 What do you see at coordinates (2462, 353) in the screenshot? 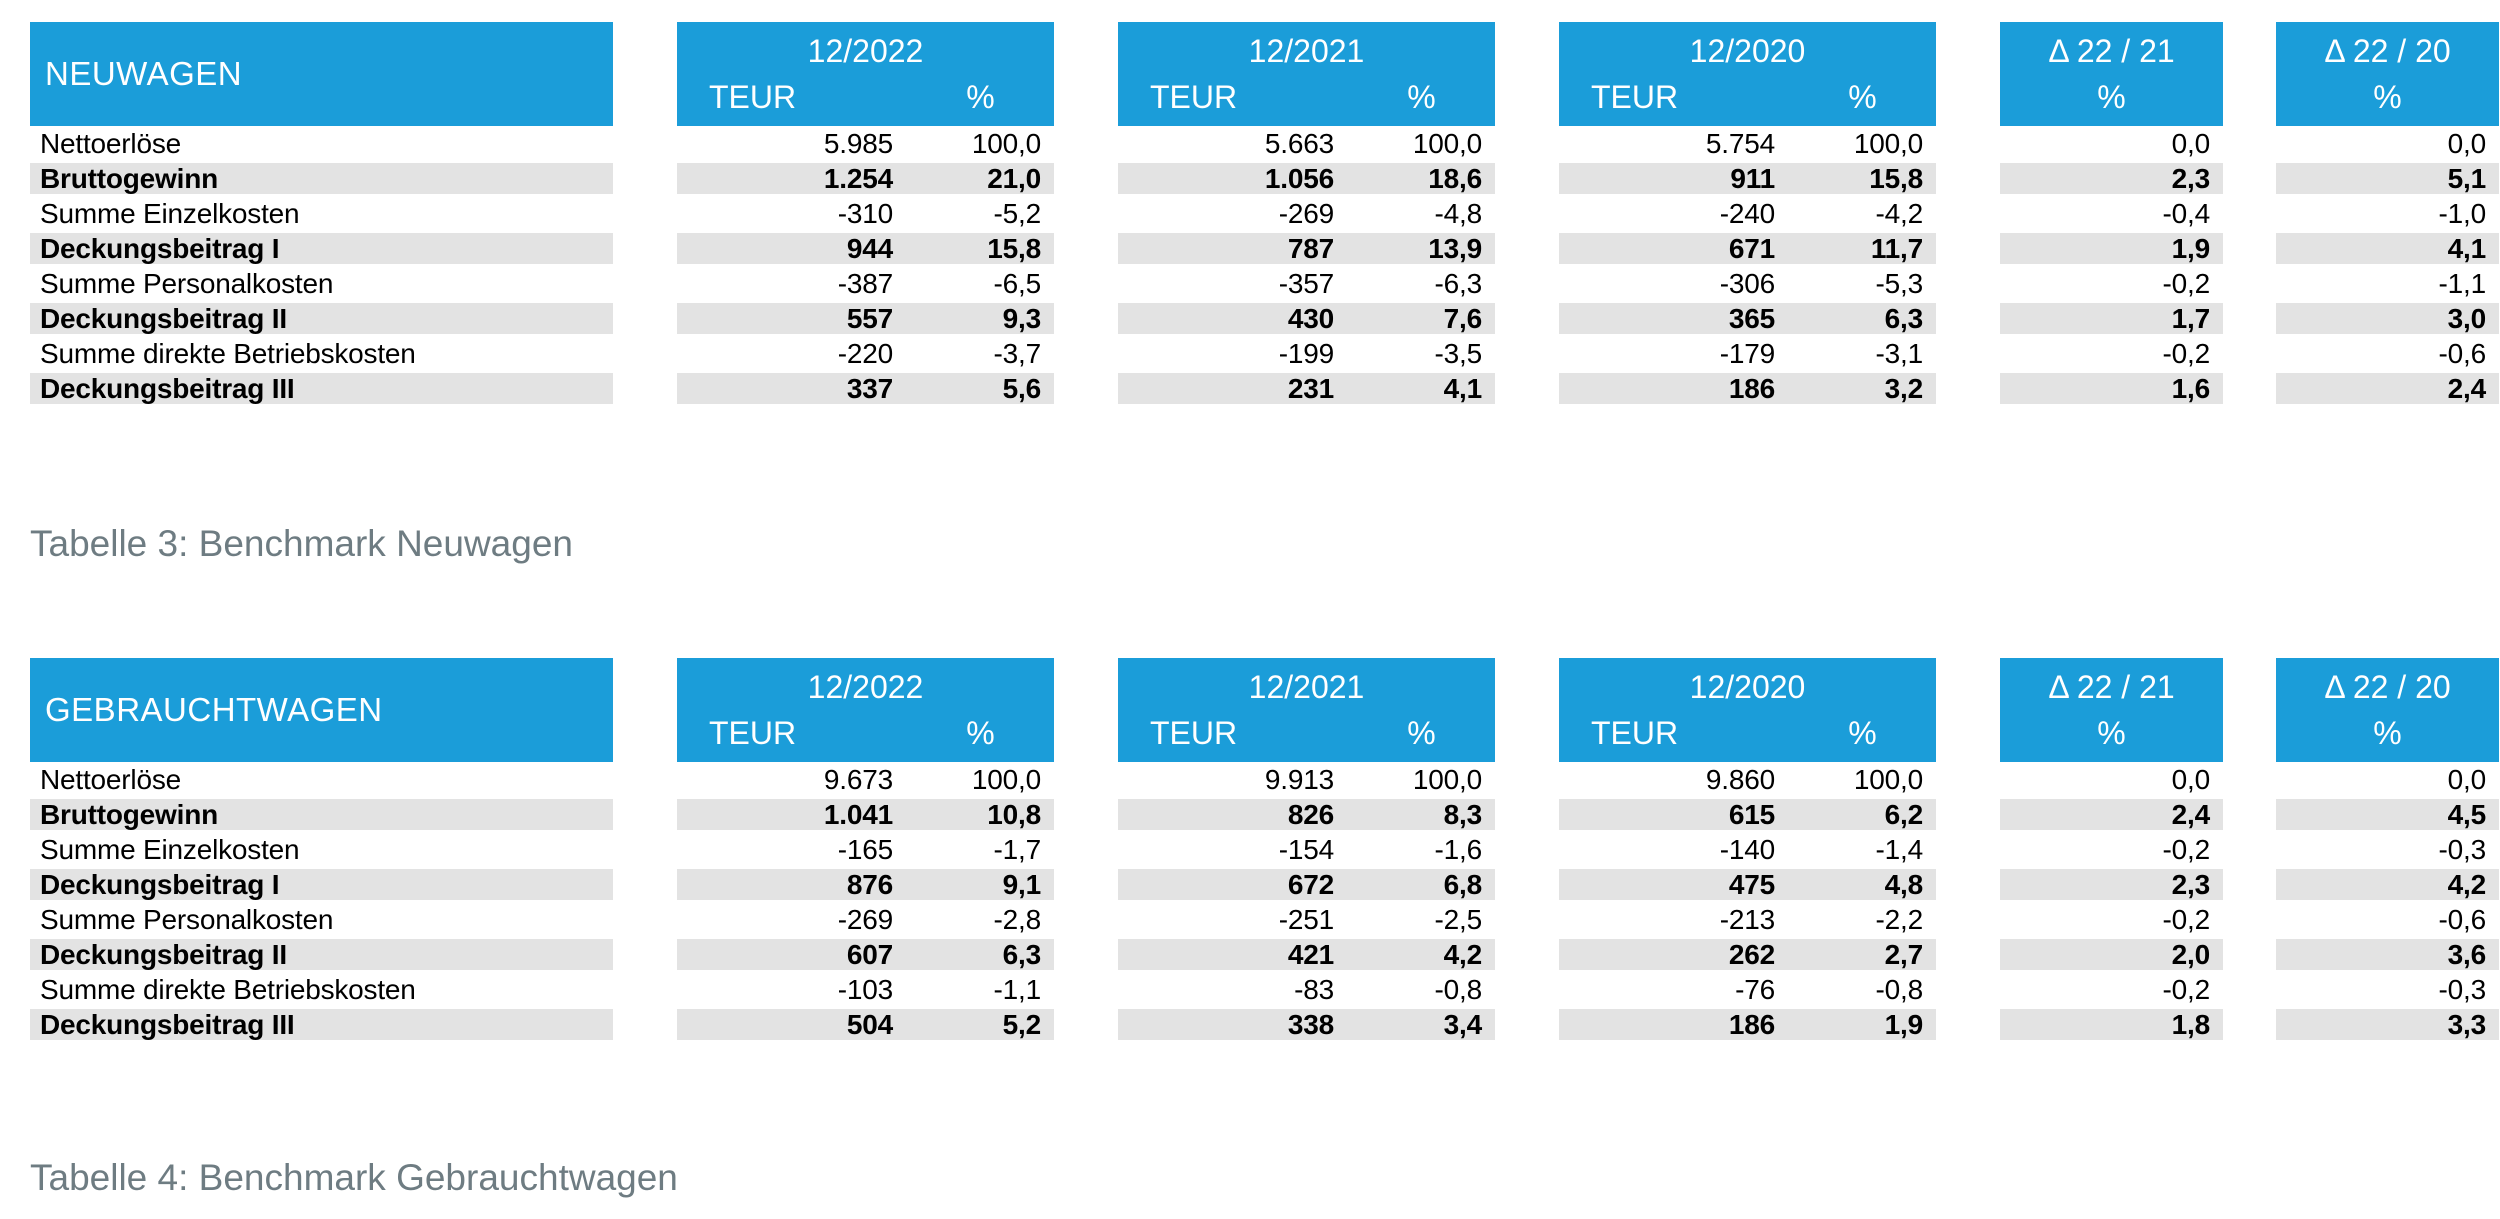
I see `delta-22-20-value: -0,6` at bounding box center [2462, 353].